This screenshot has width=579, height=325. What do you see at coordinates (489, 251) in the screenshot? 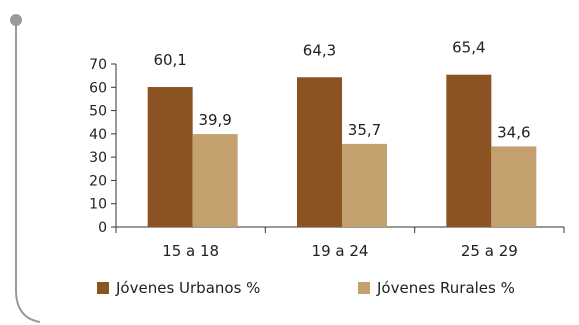
I see `x-category-label: 25 a 29` at bounding box center [489, 251].